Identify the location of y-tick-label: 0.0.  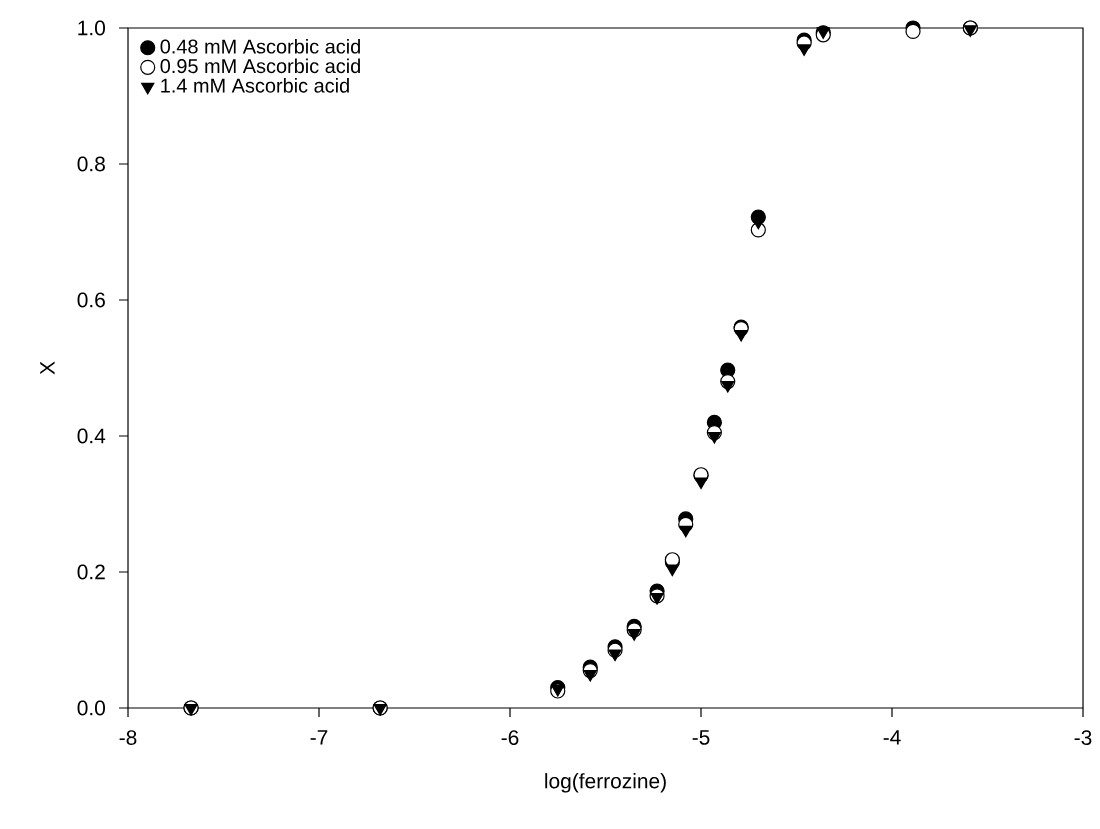
(91, 708).